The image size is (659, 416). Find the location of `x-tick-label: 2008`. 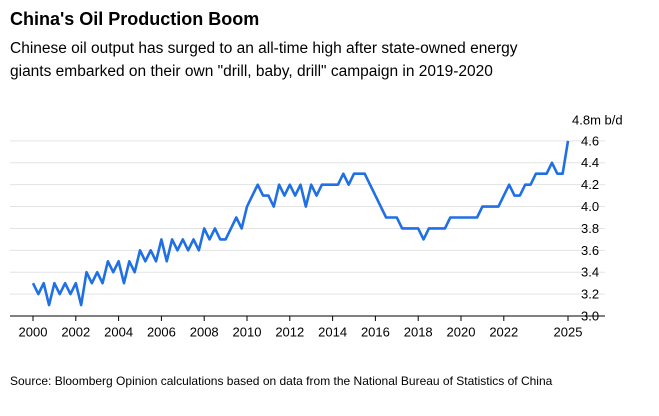

x-tick-label: 2008 is located at coordinates (204, 331).